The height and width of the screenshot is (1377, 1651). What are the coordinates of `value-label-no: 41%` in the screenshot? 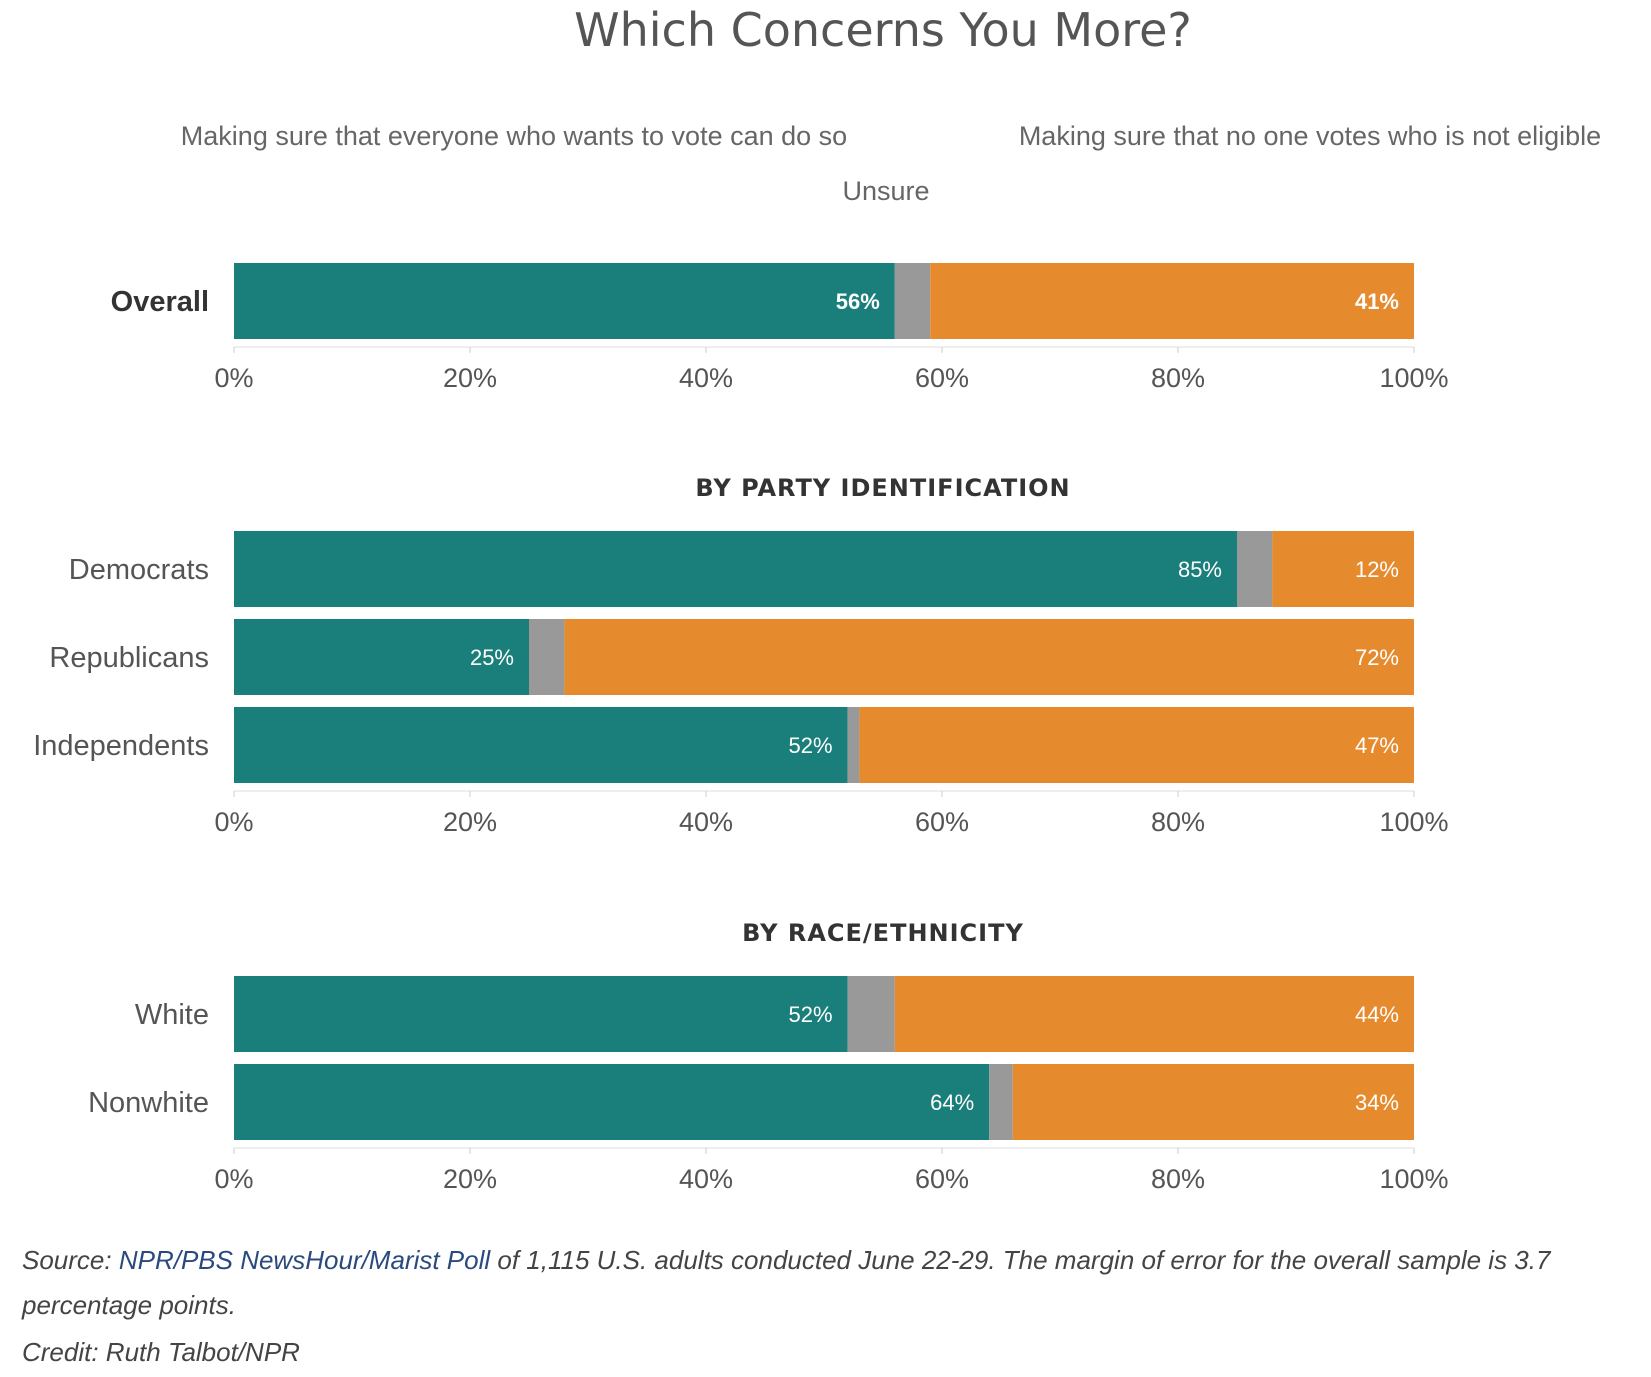 It's located at (1377, 301).